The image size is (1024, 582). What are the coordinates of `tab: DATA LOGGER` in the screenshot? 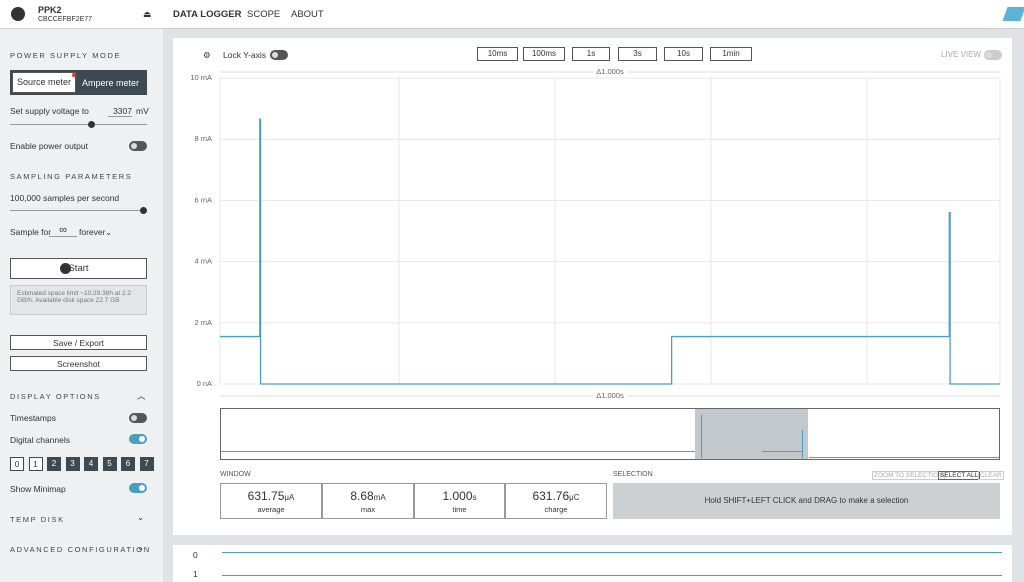 It's located at (207, 14).